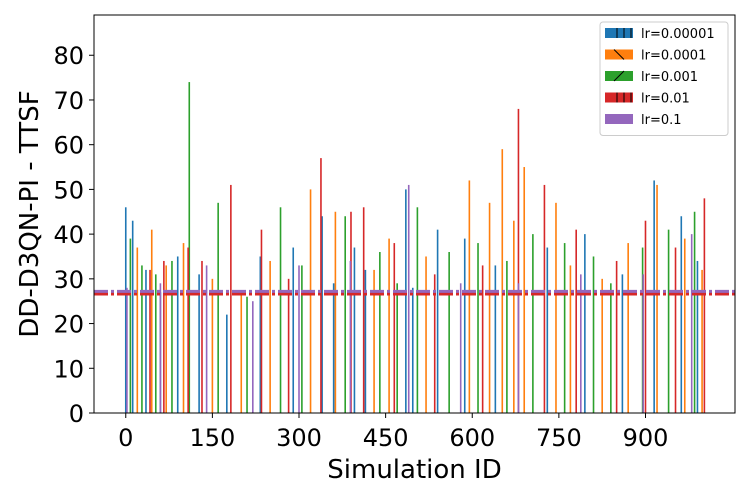  What do you see at coordinates (68, 190) in the screenshot?
I see `y-tick-label-50: 50` at bounding box center [68, 190].